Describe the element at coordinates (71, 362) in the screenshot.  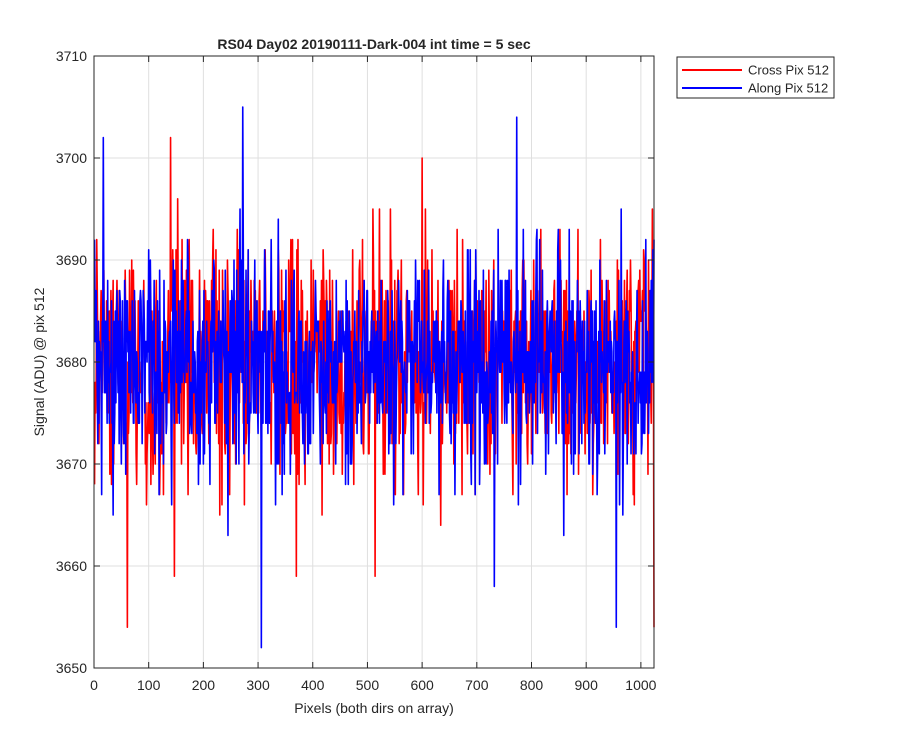
I see `y-tick-label: 3680` at that location.